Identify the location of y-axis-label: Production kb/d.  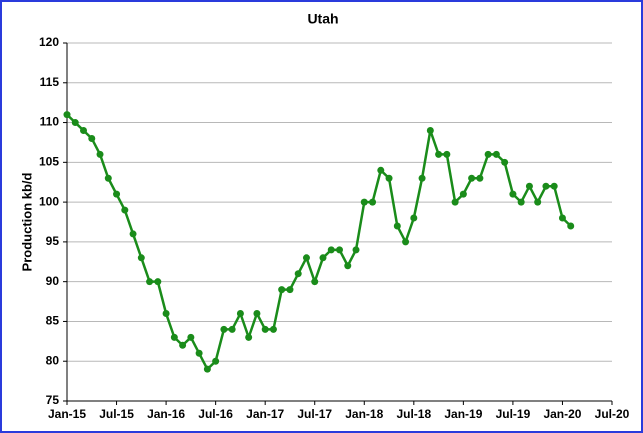
(26, 221).